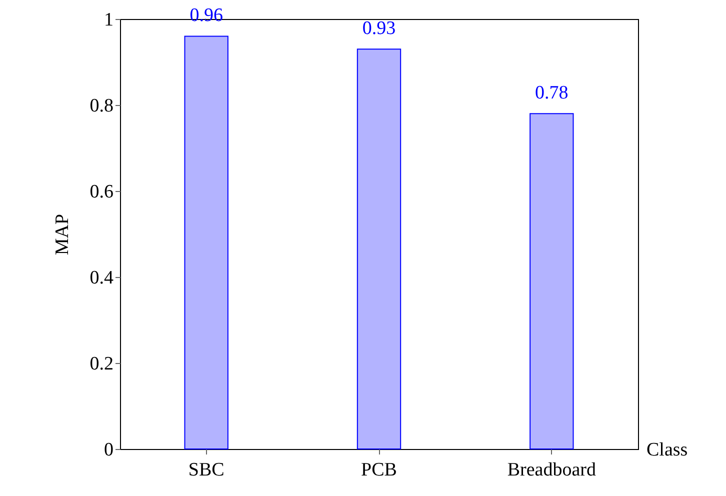 Image resolution: width=726 pixels, height=496 pixels. Describe the element at coordinates (206, 470) in the screenshot. I see `x-tick-label: SBC` at that location.